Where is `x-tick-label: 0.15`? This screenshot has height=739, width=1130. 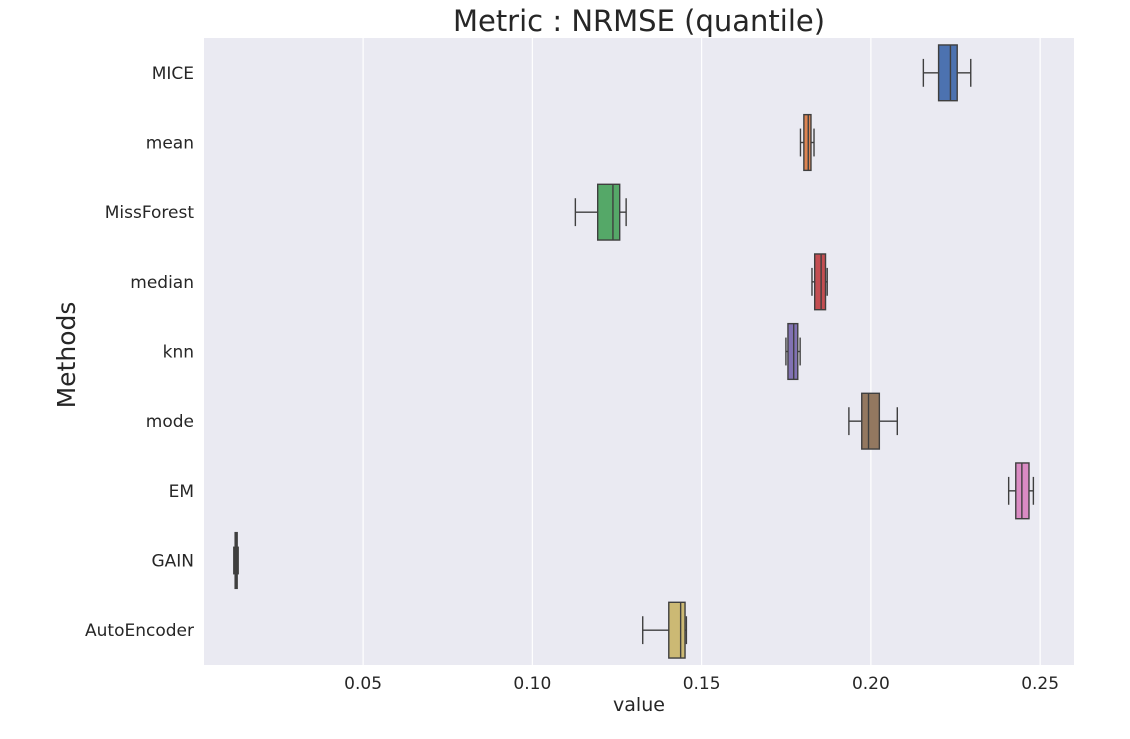 x-tick-label: 0.15 is located at coordinates (702, 684).